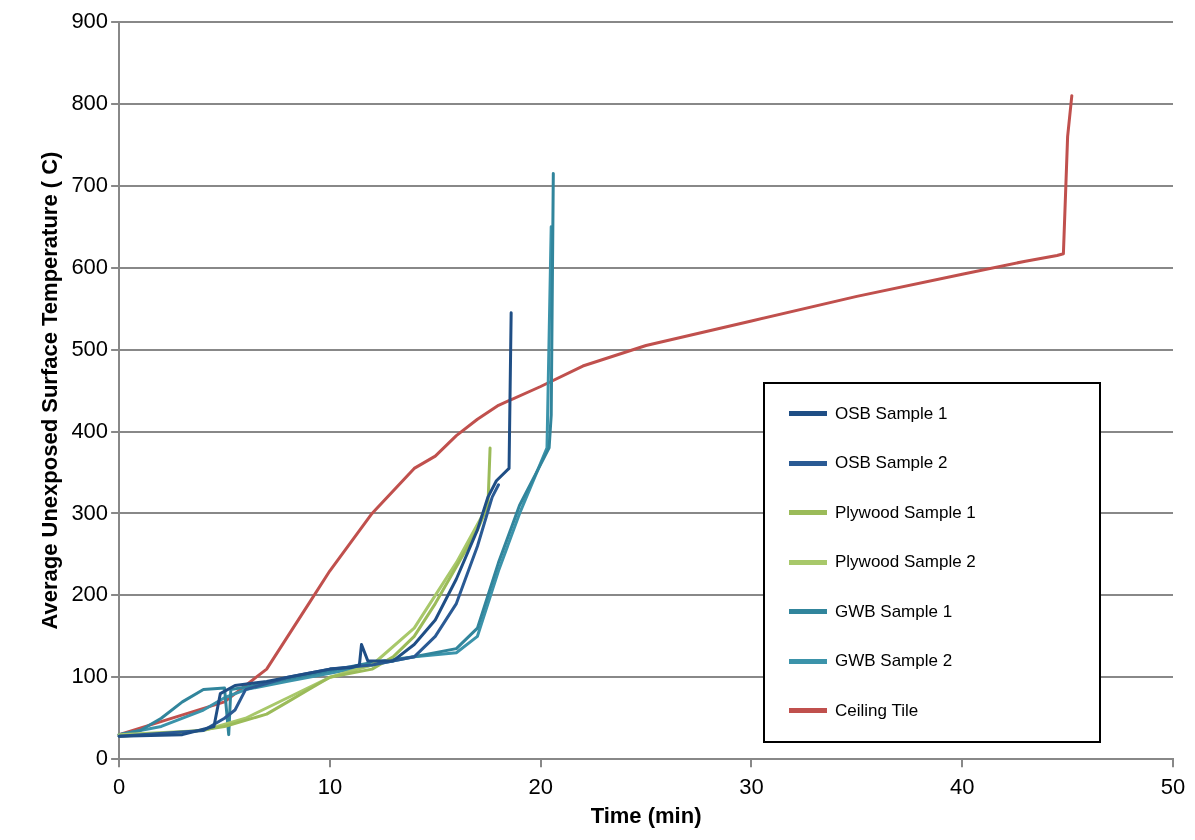  Describe the element at coordinates (90, 430) in the screenshot. I see `y-tick-label: 400` at that location.